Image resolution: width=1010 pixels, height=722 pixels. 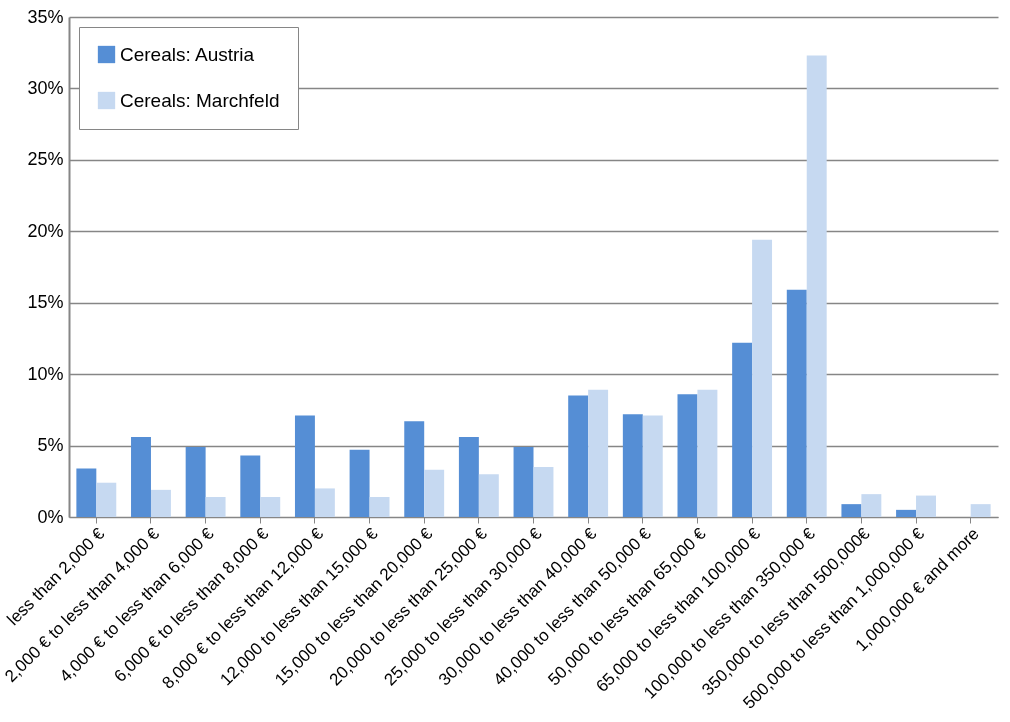 I want to click on y-tick-label: 15%, so click(x=45, y=302).